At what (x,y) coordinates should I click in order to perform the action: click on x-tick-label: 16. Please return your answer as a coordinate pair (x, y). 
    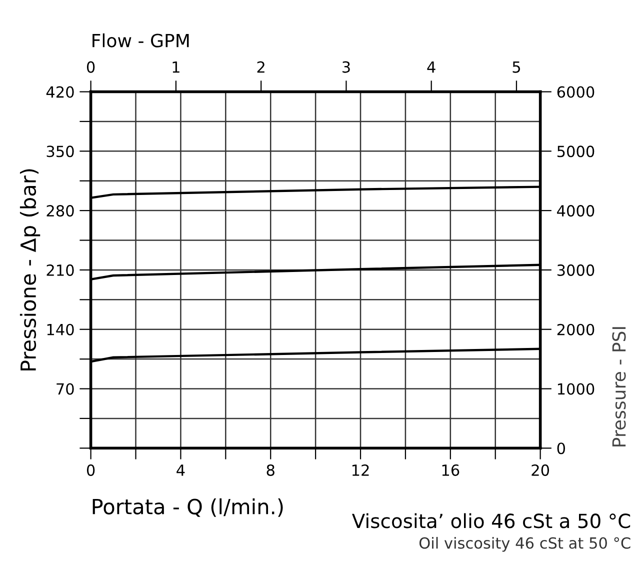
    Looking at the image, I should click on (451, 470).